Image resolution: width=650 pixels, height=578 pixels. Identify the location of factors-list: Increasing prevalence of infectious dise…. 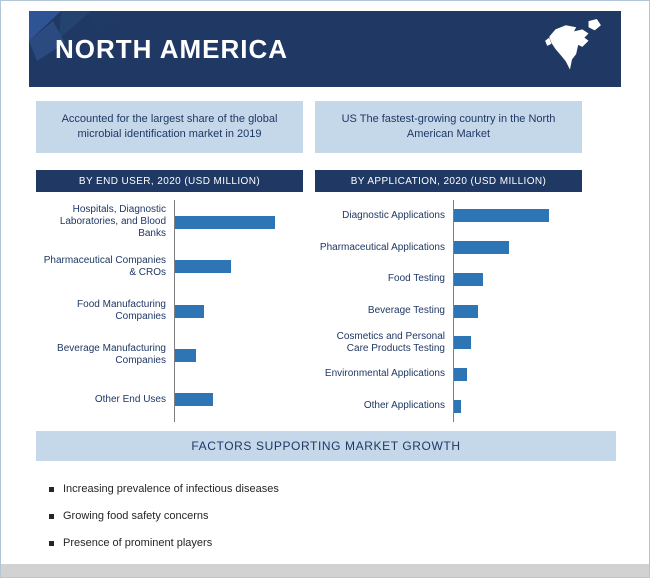
(329, 523).